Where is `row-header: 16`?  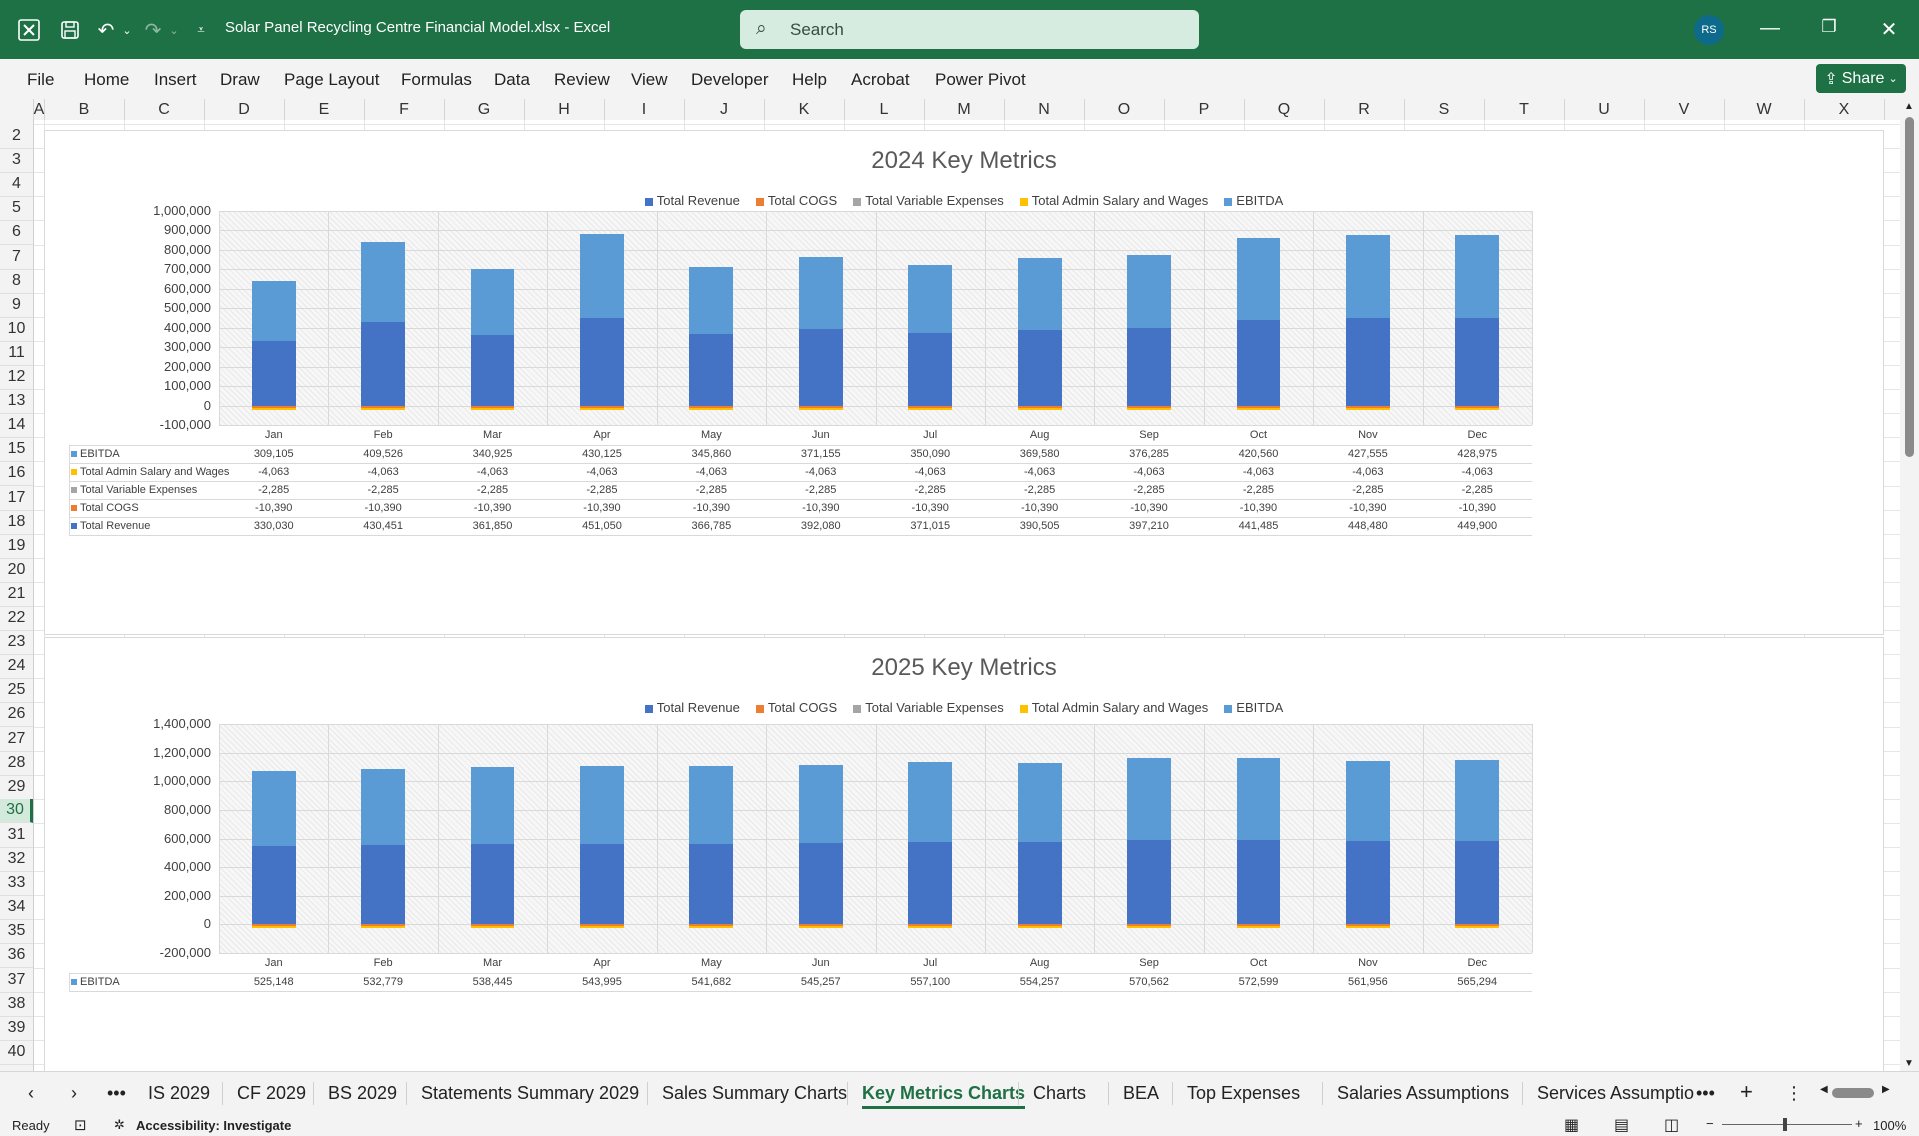
row-header: 16 is located at coordinates (16, 474).